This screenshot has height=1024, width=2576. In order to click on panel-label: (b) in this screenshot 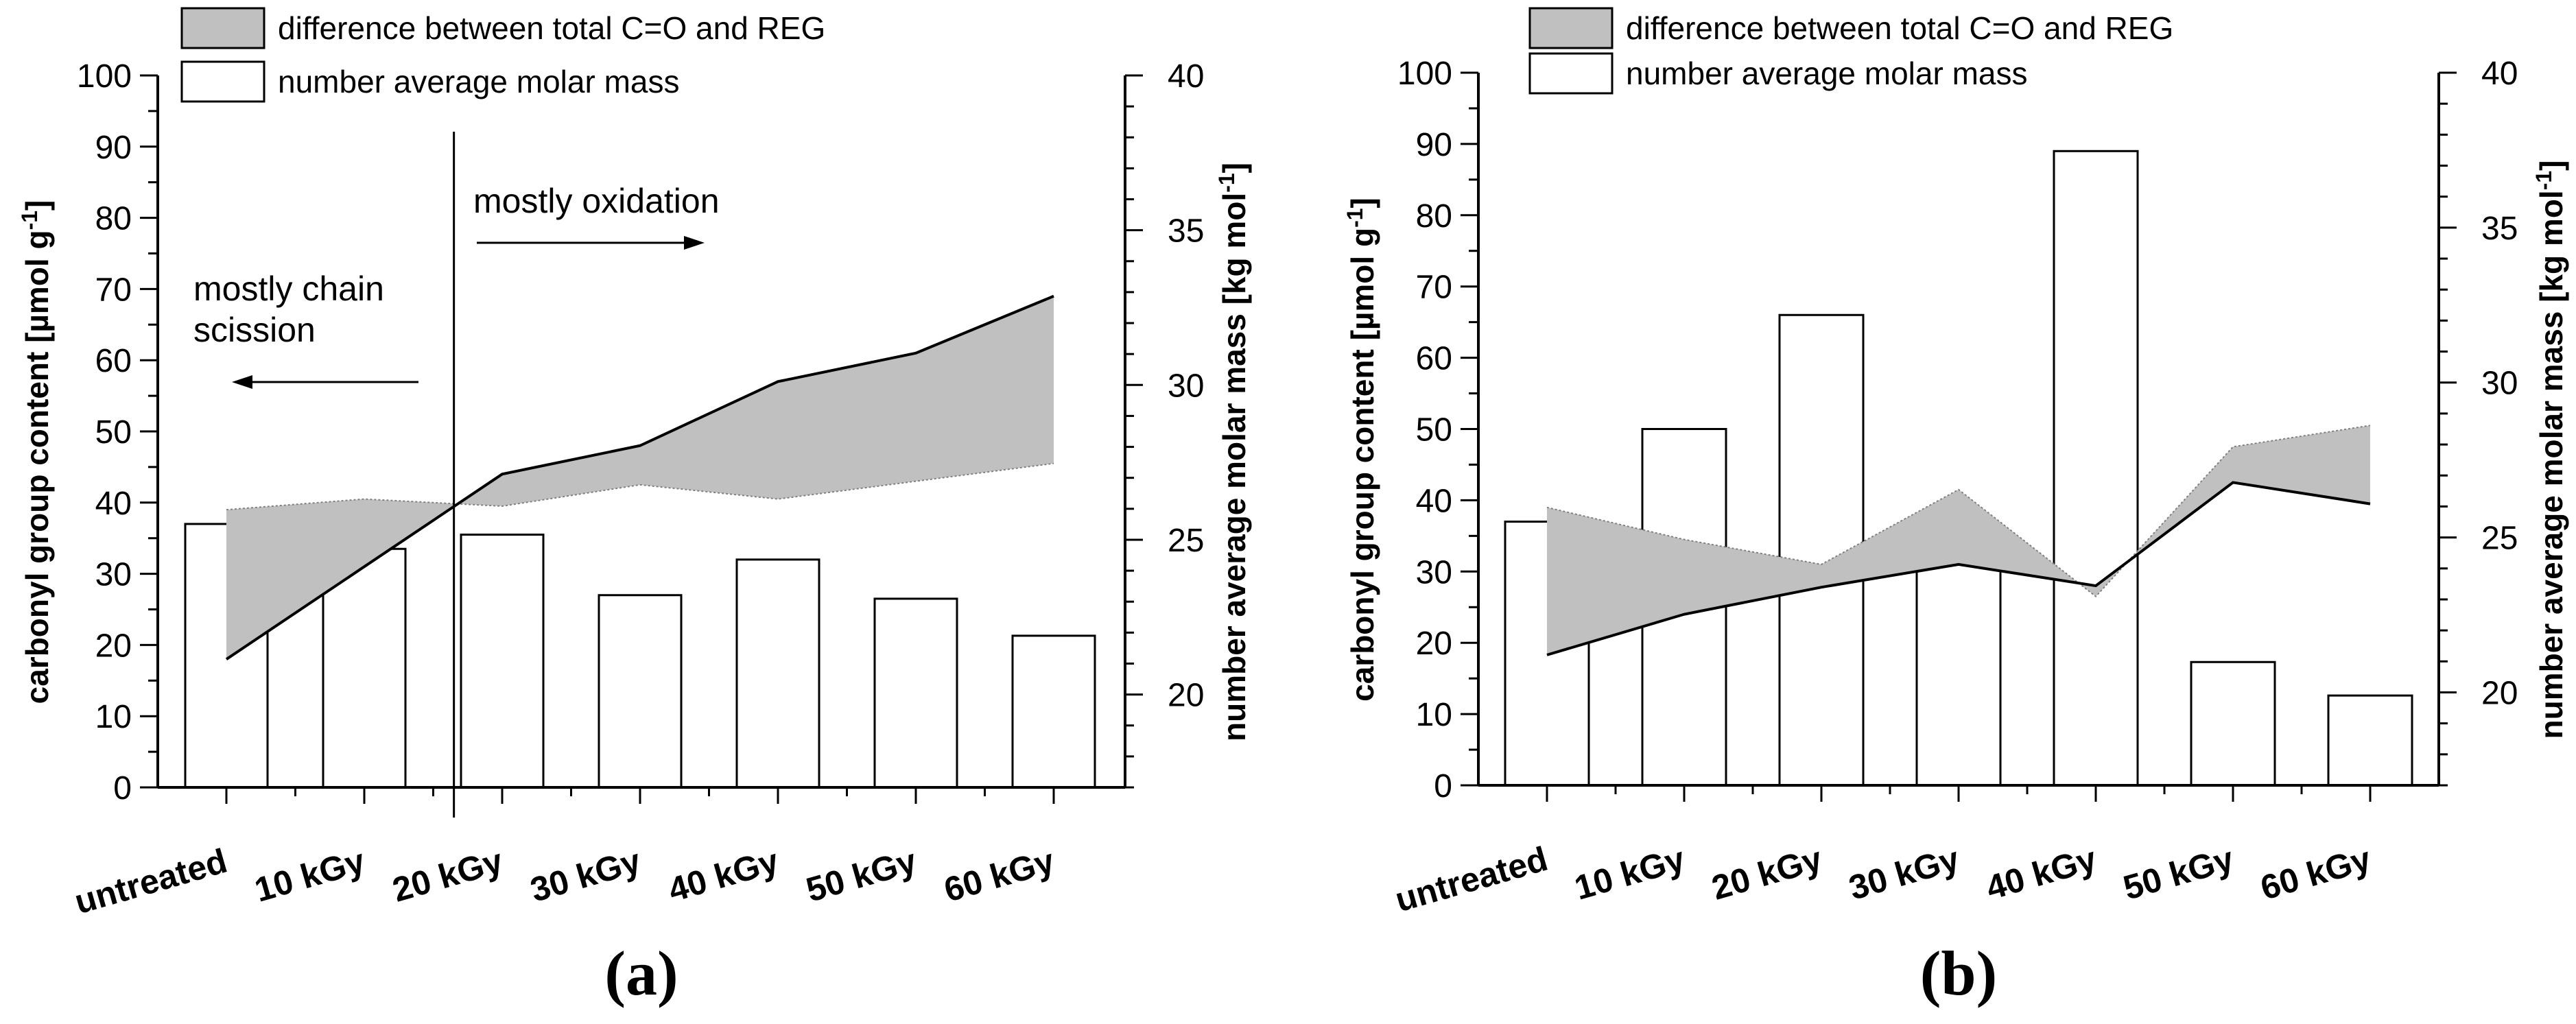, I will do `click(1958, 973)`.